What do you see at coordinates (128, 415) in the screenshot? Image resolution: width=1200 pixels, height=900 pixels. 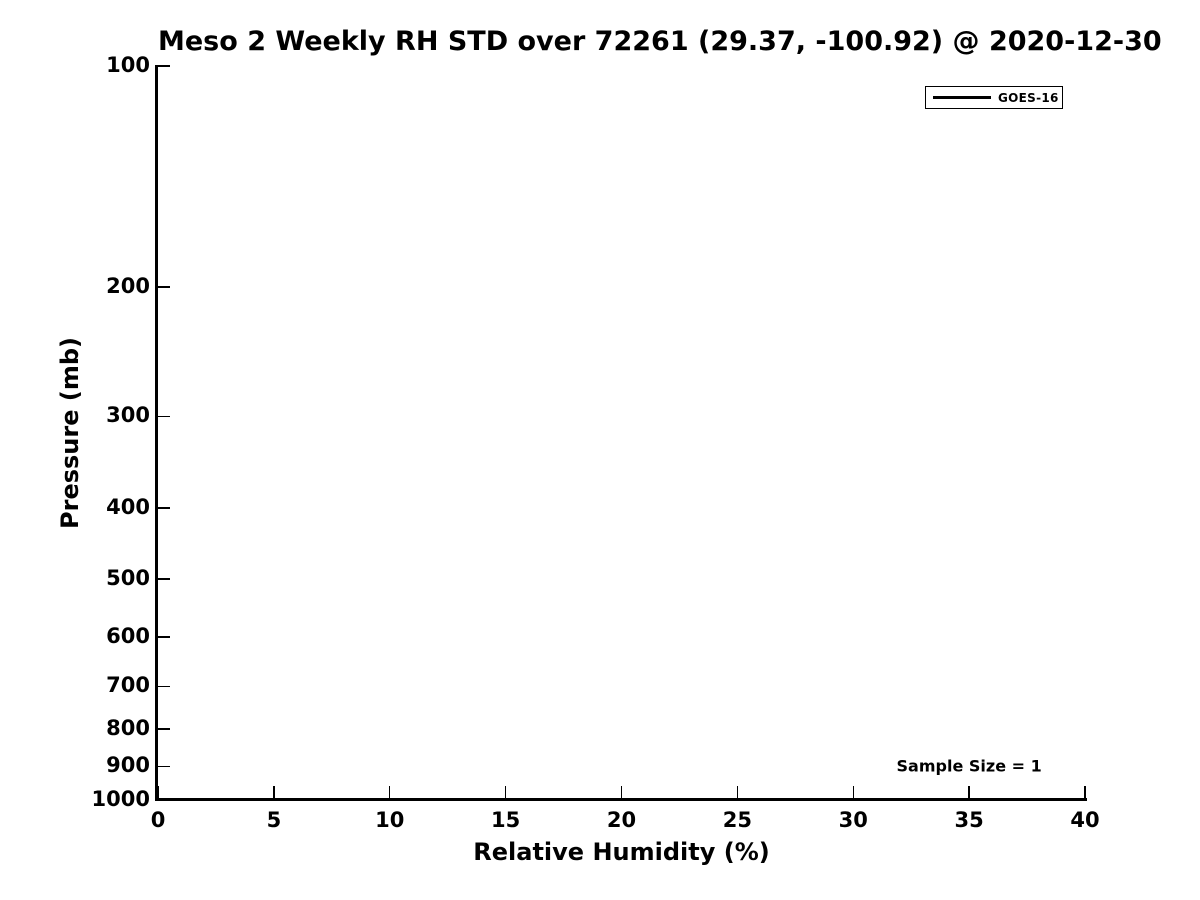 I see `y-tick-label: 300` at bounding box center [128, 415].